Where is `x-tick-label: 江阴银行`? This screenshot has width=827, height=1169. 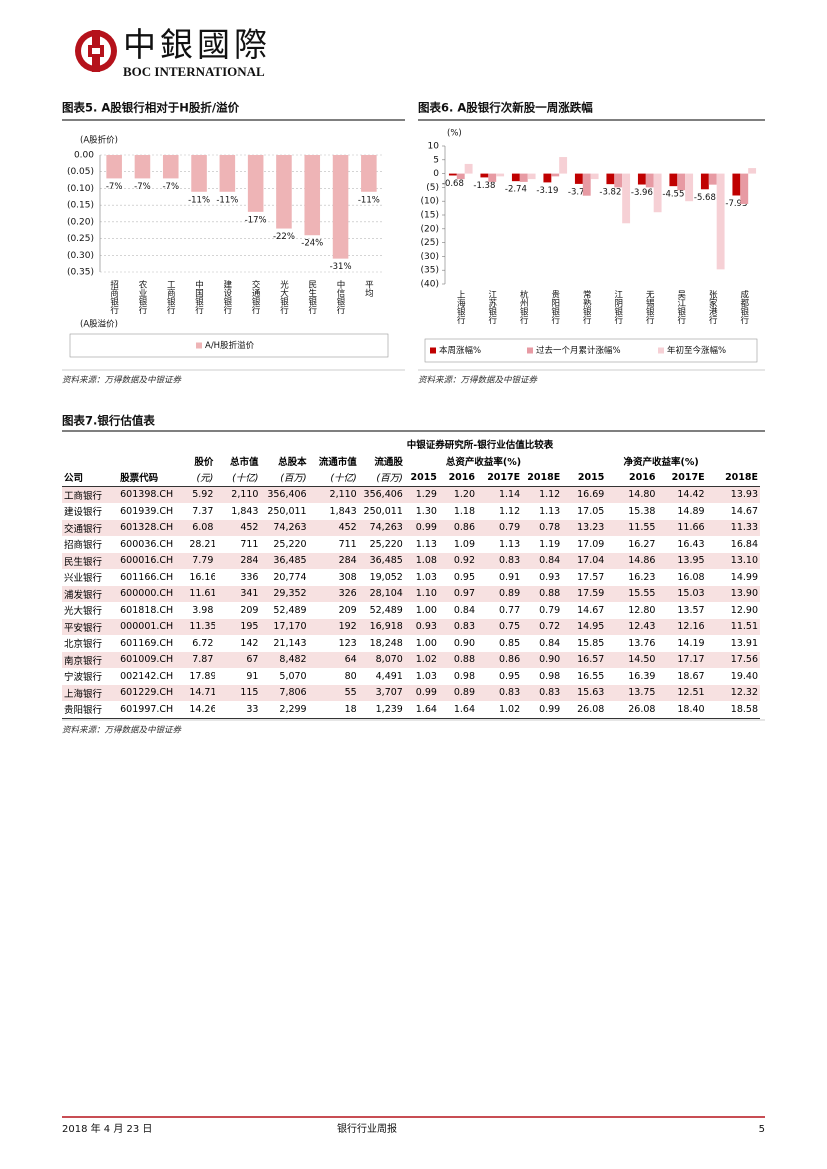 x-tick-label: 江阴银行 is located at coordinates (618, 307).